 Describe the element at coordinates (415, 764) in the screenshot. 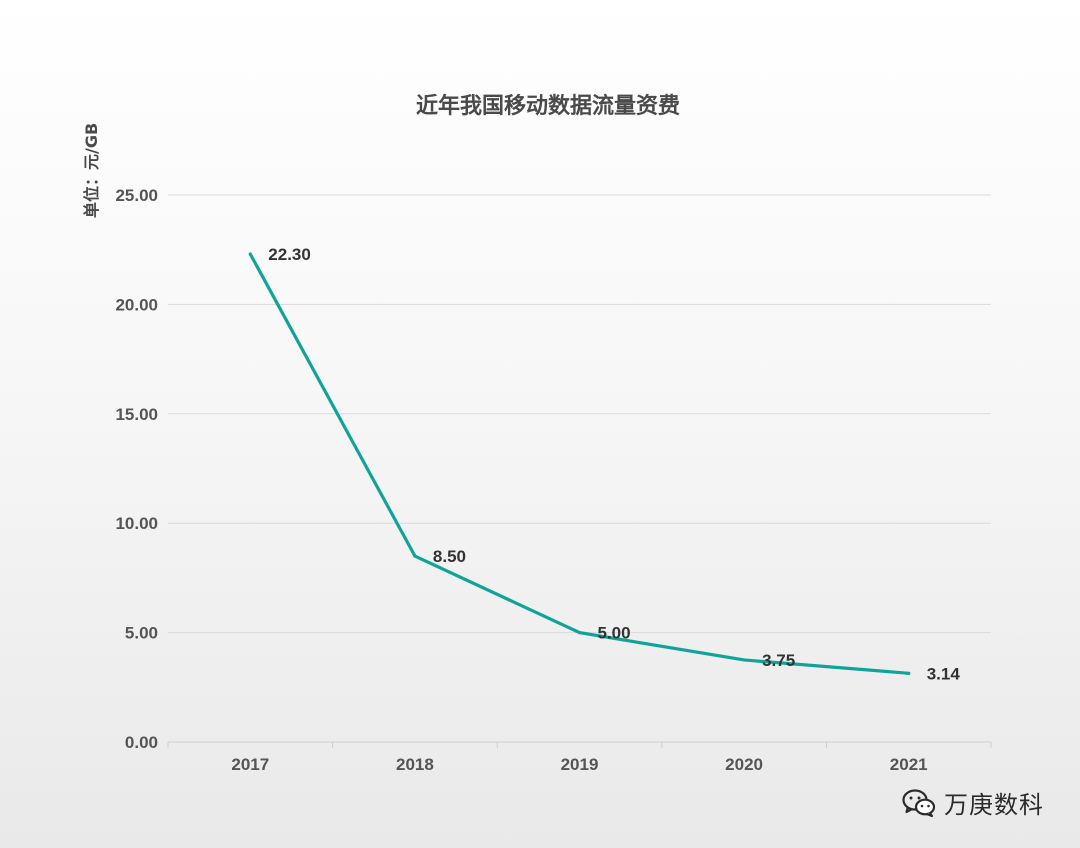

I see `x-tick-label: 2018` at that location.